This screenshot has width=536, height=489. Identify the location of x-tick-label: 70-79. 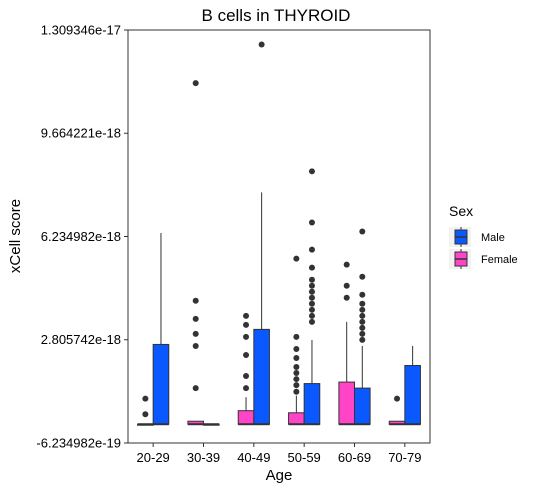
(404, 457).